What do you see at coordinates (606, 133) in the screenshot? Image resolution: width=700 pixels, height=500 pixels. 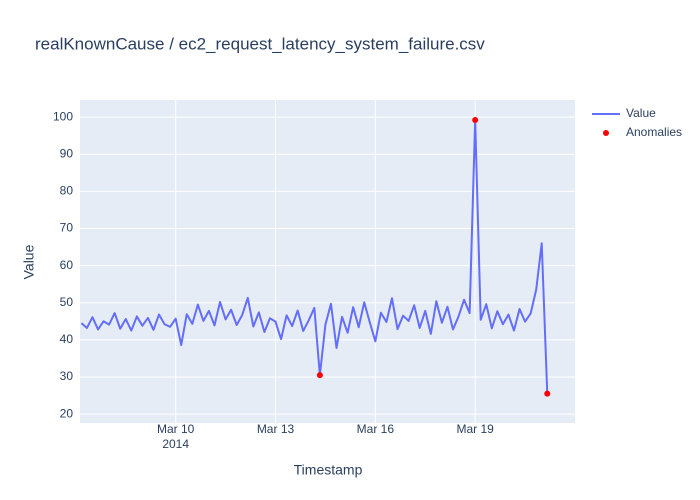 I see `legend-marker` at bounding box center [606, 133].